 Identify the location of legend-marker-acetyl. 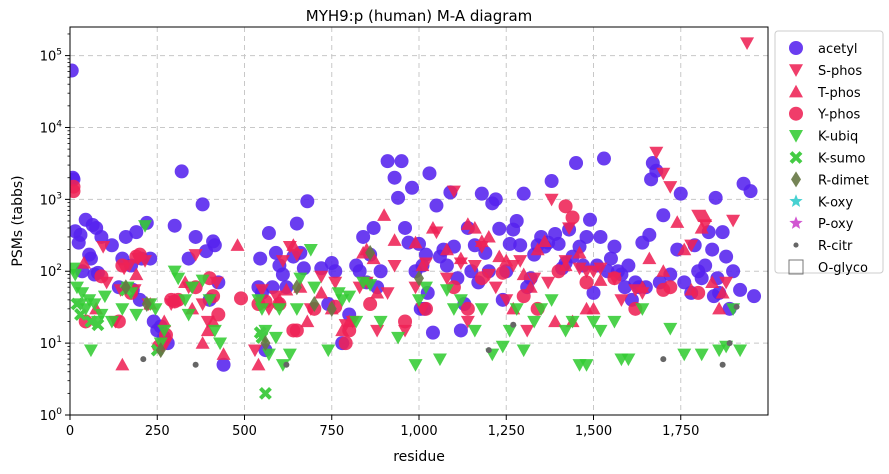
(796, 48).